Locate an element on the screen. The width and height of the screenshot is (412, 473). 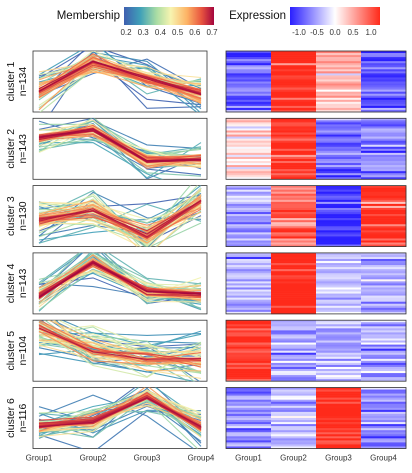
expression-legend: Expression -1.0 -0.5 0.0 0.5 1.0 is located at coordinates (304, 22).